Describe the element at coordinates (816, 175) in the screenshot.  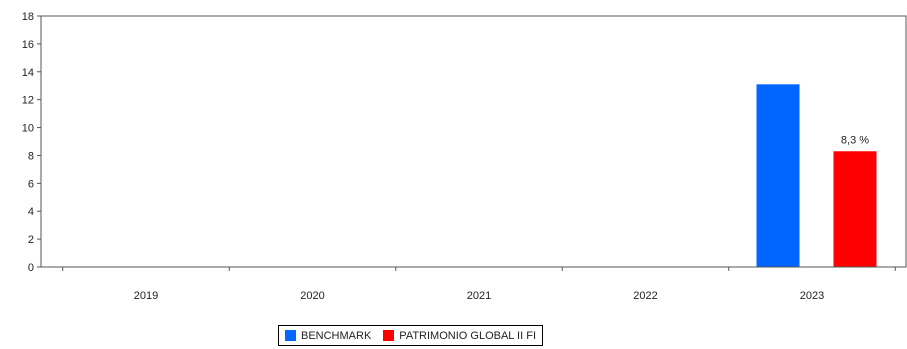
I see `bars` at that location.